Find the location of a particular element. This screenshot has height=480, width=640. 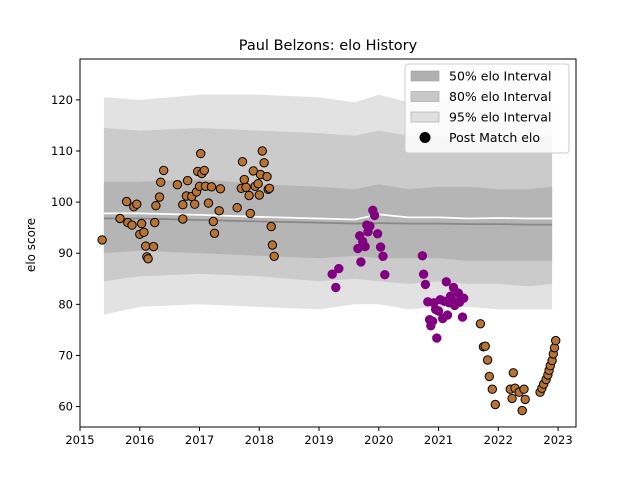

x-tick-label: 2016 is located at coordinates (139, 440).